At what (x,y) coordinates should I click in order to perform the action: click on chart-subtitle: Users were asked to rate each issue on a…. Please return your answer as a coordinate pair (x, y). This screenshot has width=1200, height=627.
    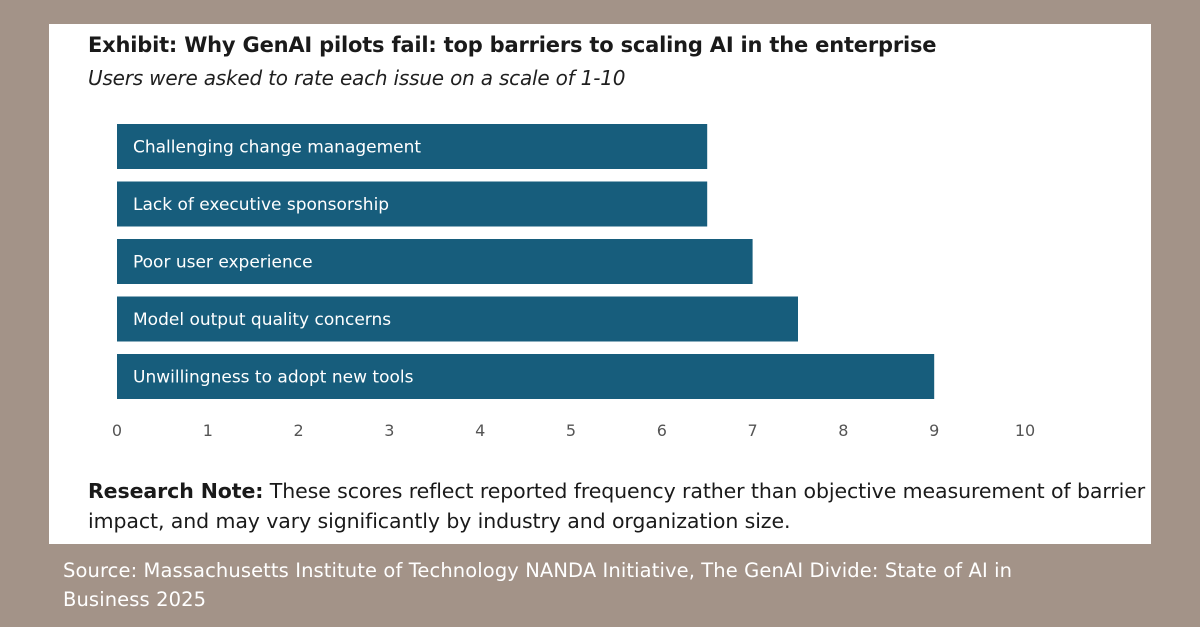
    Looking at the image, I should click on (357, 78).